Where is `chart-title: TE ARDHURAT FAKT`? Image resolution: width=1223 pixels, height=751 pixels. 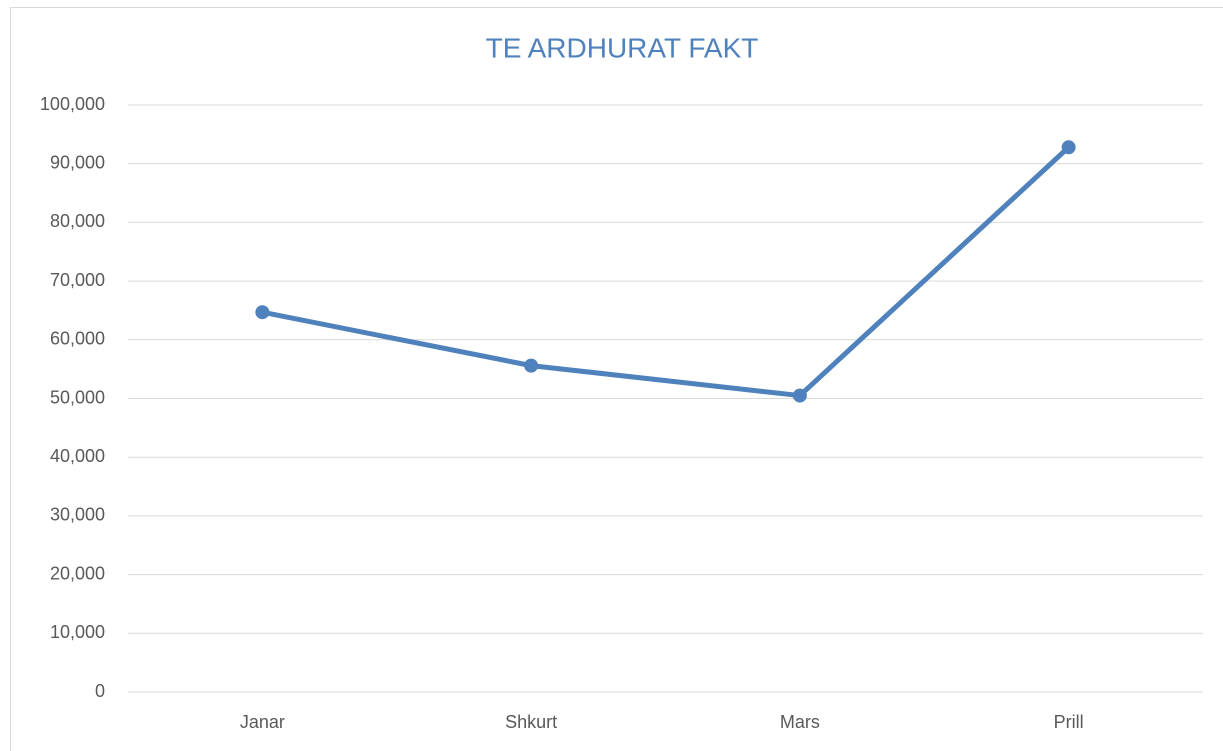 chart-title: TE ARDHURAT FAKT is located at coordinates (622, 47).